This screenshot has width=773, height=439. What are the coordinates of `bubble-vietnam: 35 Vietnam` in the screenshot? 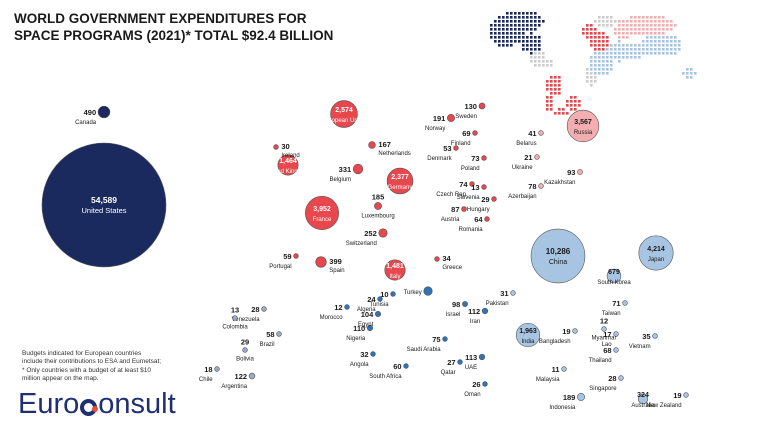 It's located at (643, 341).